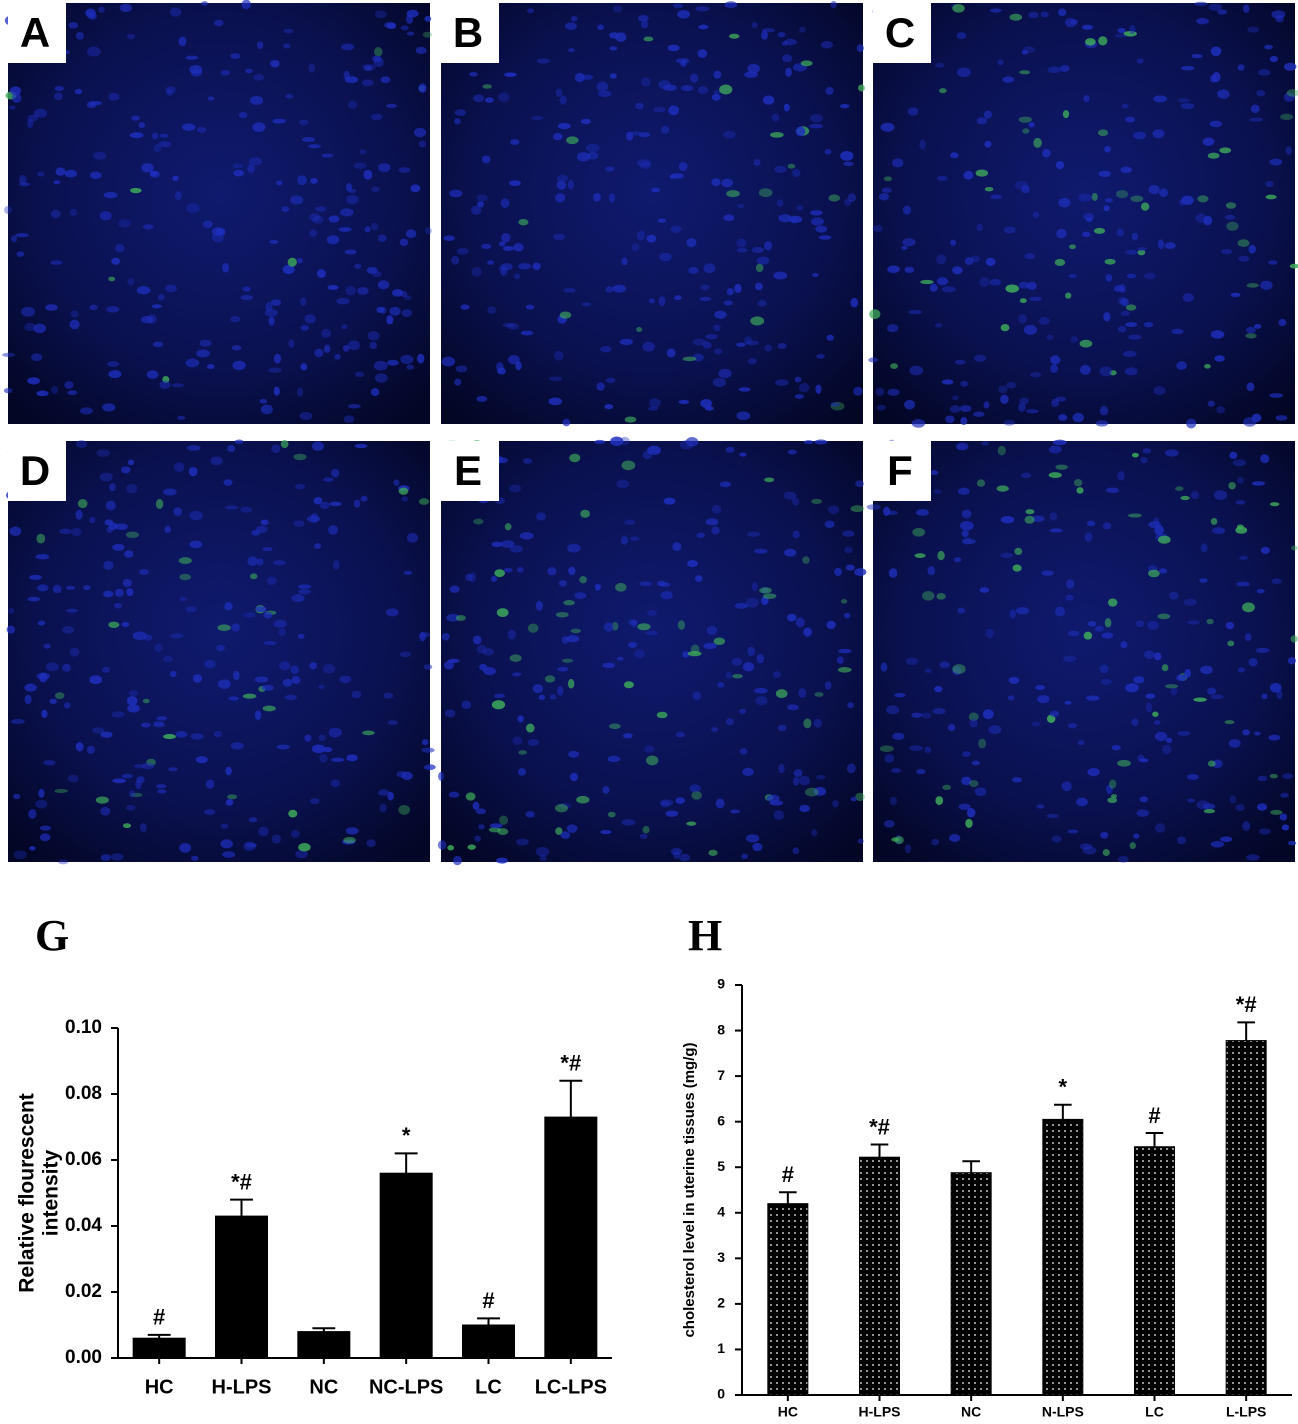  I want to click on panel-label-box, so click(902, 33).